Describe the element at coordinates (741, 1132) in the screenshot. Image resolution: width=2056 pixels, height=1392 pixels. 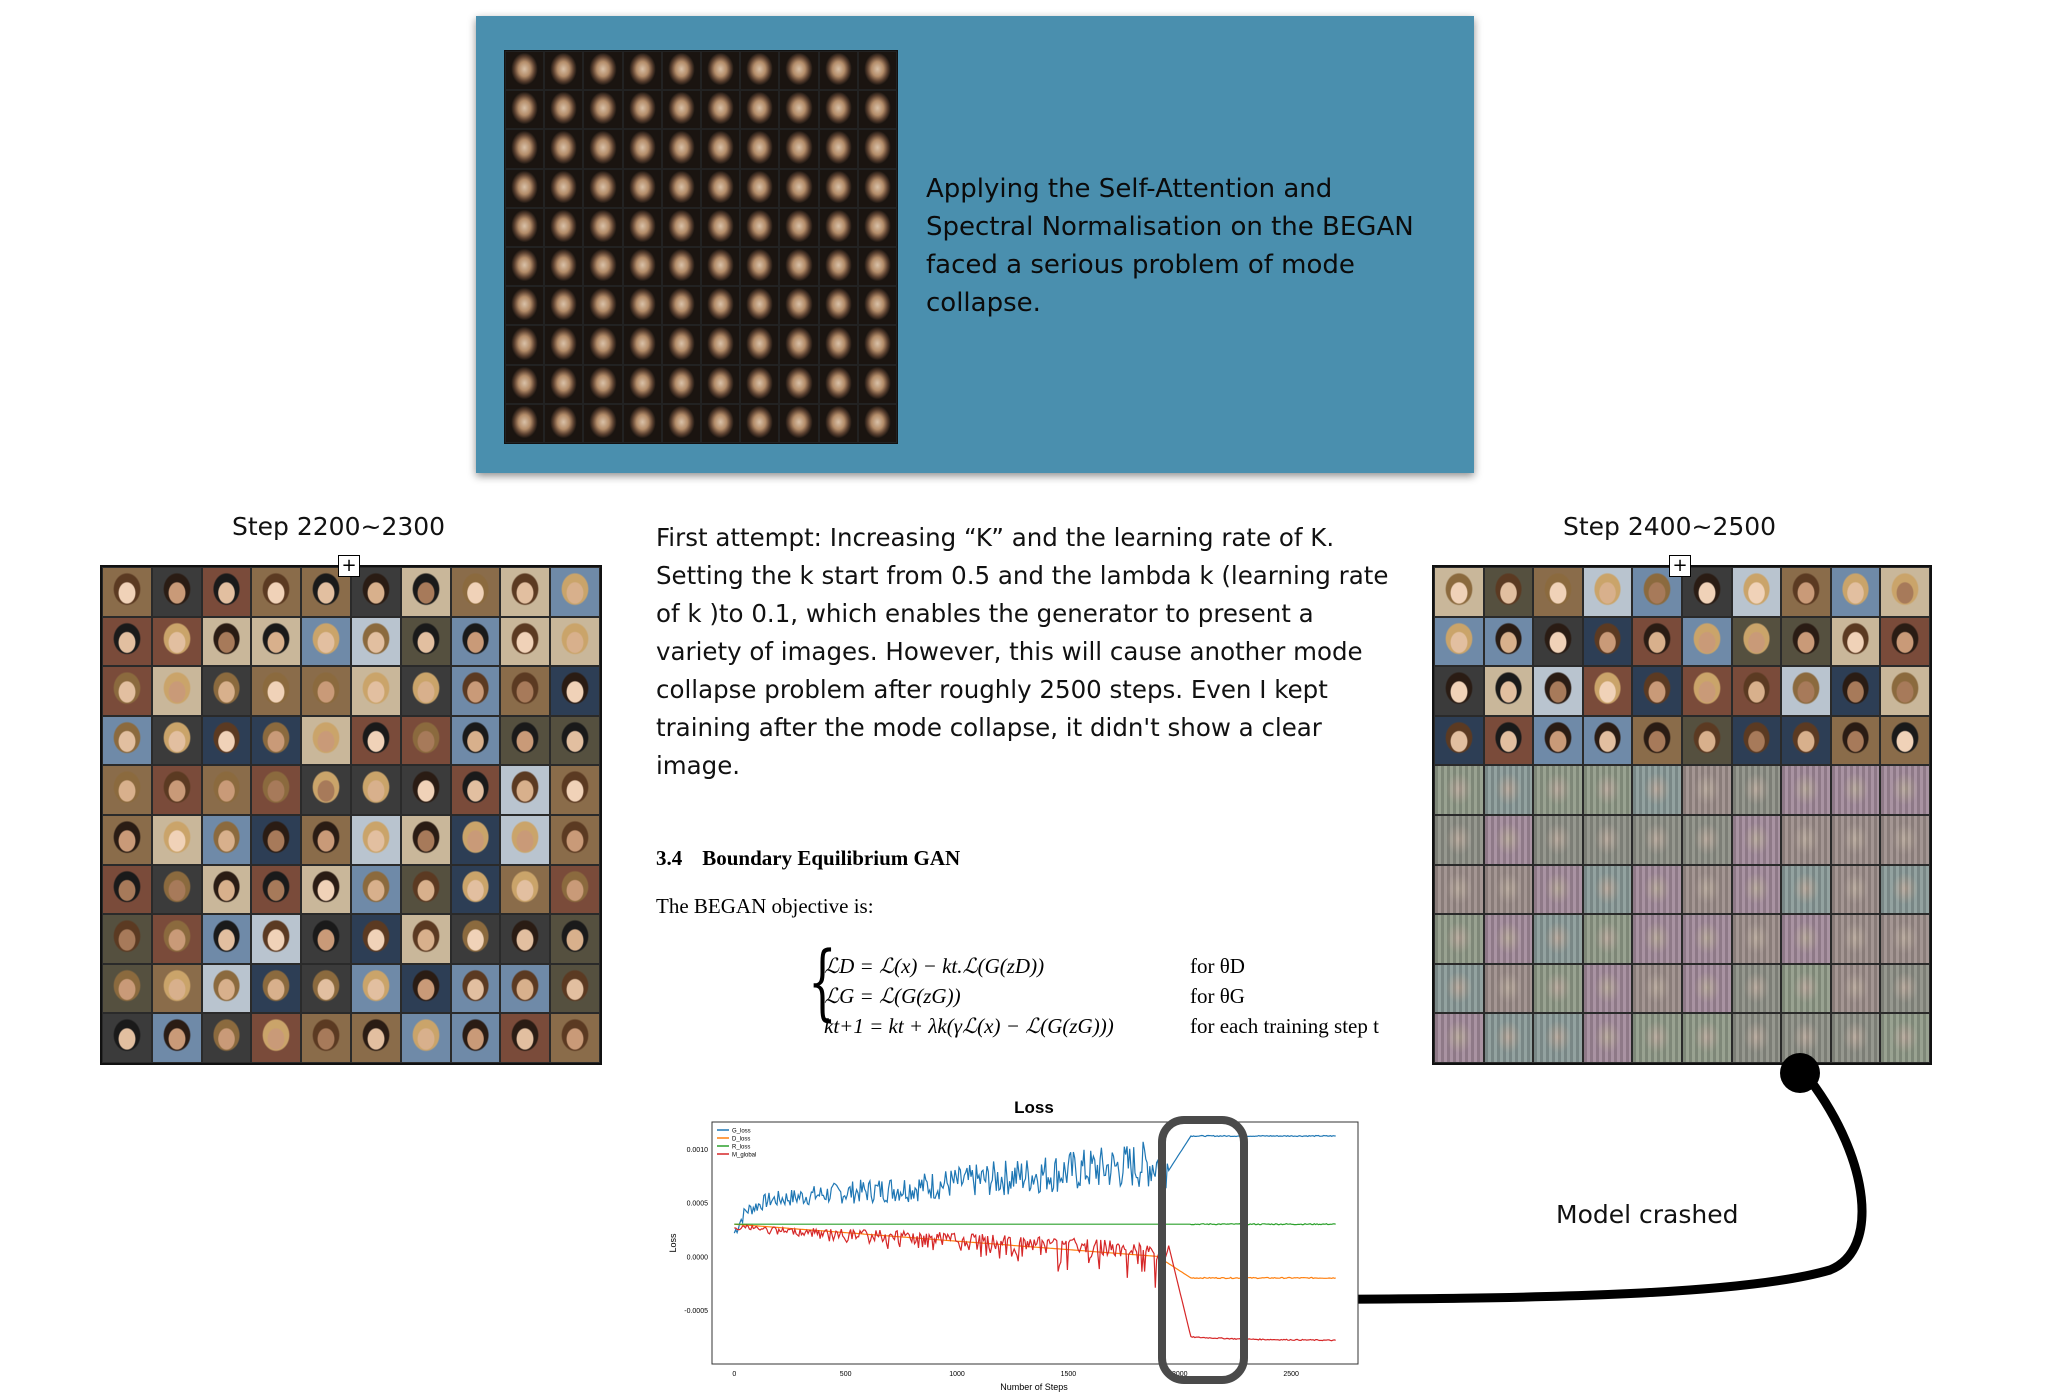
I see `legend-label: G_loss` at that location.